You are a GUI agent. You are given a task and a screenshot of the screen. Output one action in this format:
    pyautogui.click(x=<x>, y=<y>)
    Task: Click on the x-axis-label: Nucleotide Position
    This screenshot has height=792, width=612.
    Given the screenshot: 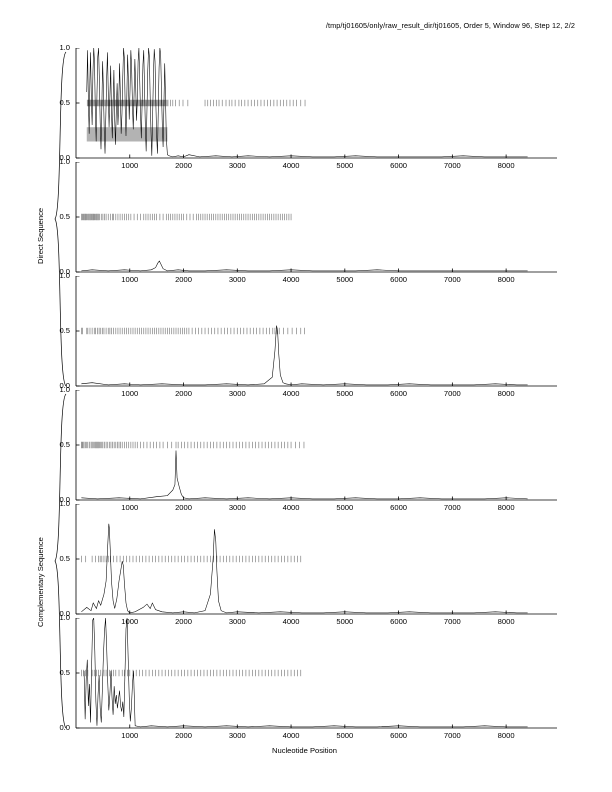 What is the action you would take?
    pyautogui.click(x=304, y=750)
    